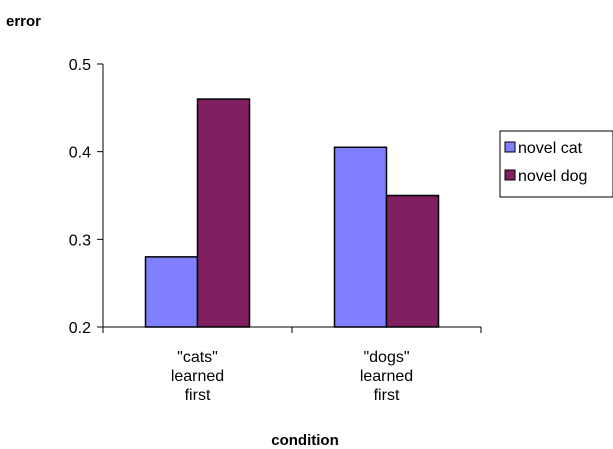 The height and width of the screenshot is (449, 613). What do you see at coordinates (305, 440) in the screenshot?
I see `x-axis-title: condition` at bounding box center [305, 440].